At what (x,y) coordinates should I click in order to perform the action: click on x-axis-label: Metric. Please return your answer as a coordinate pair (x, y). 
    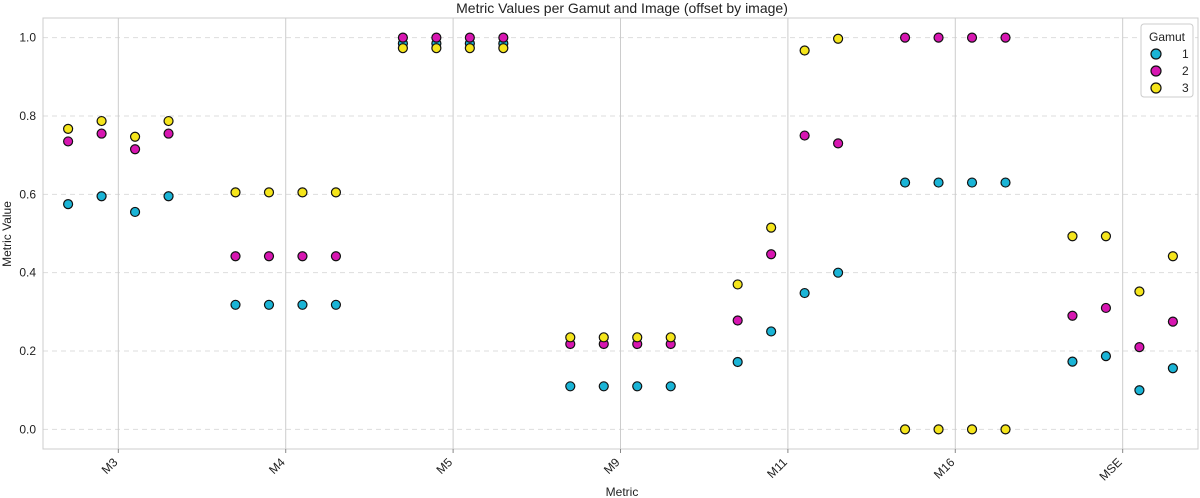
    Looking at the image, I should click on (622, 491).